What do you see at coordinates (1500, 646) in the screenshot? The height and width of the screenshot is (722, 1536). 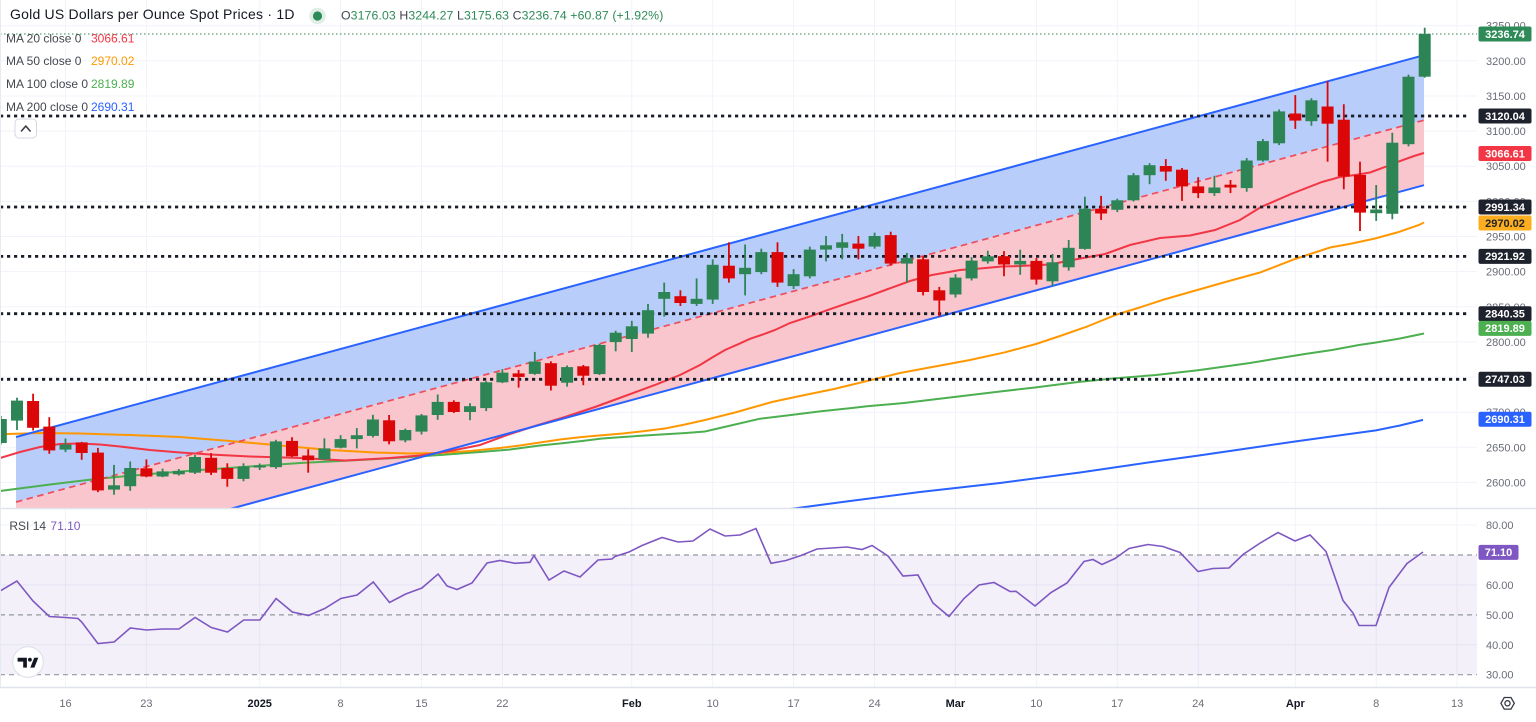 I see `svg-text: 40.00` at bounding box center [1500, 646].